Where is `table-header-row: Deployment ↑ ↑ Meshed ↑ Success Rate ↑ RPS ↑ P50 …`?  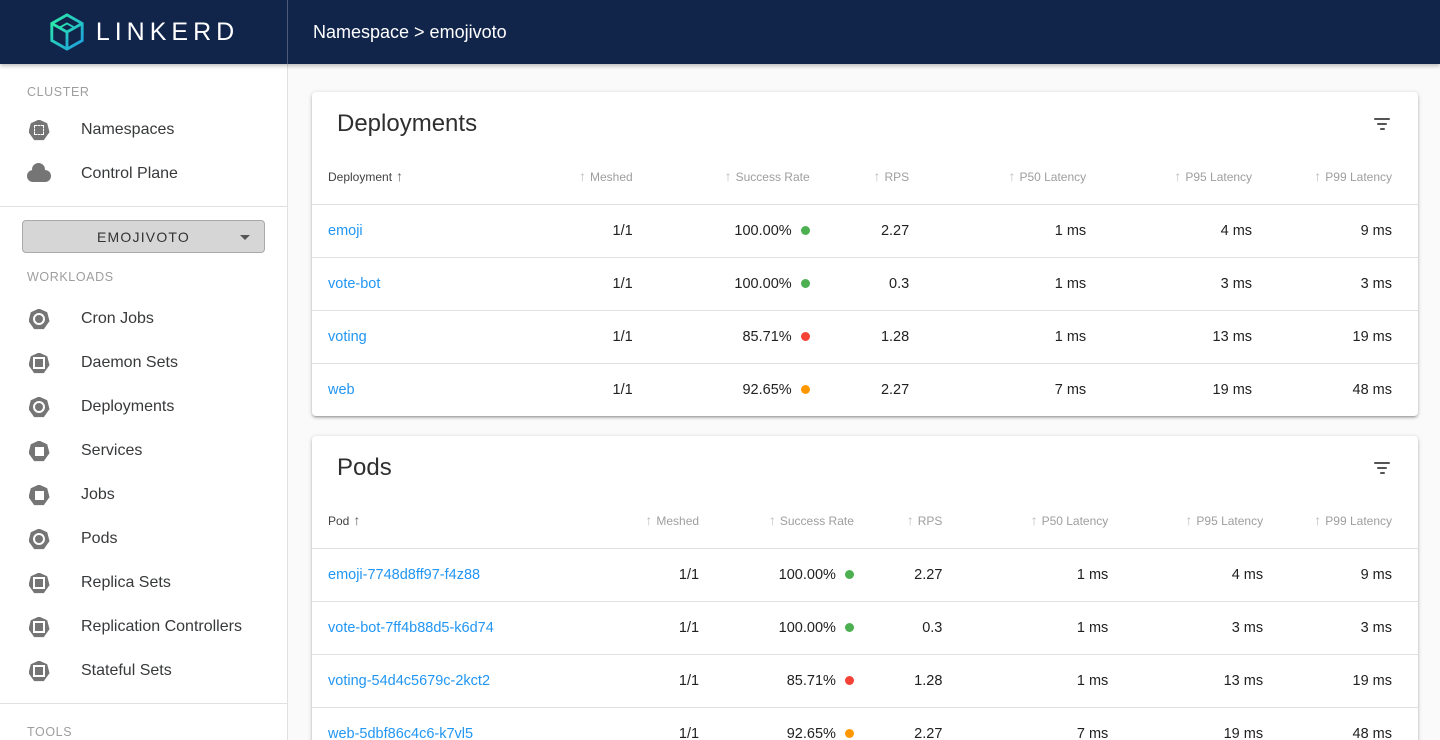 table-header-row: Deployment ↑ ↑ Meshed ↑ Success Rate ↑ RPS ↑ P50 … is located at coordinates (865, 176).